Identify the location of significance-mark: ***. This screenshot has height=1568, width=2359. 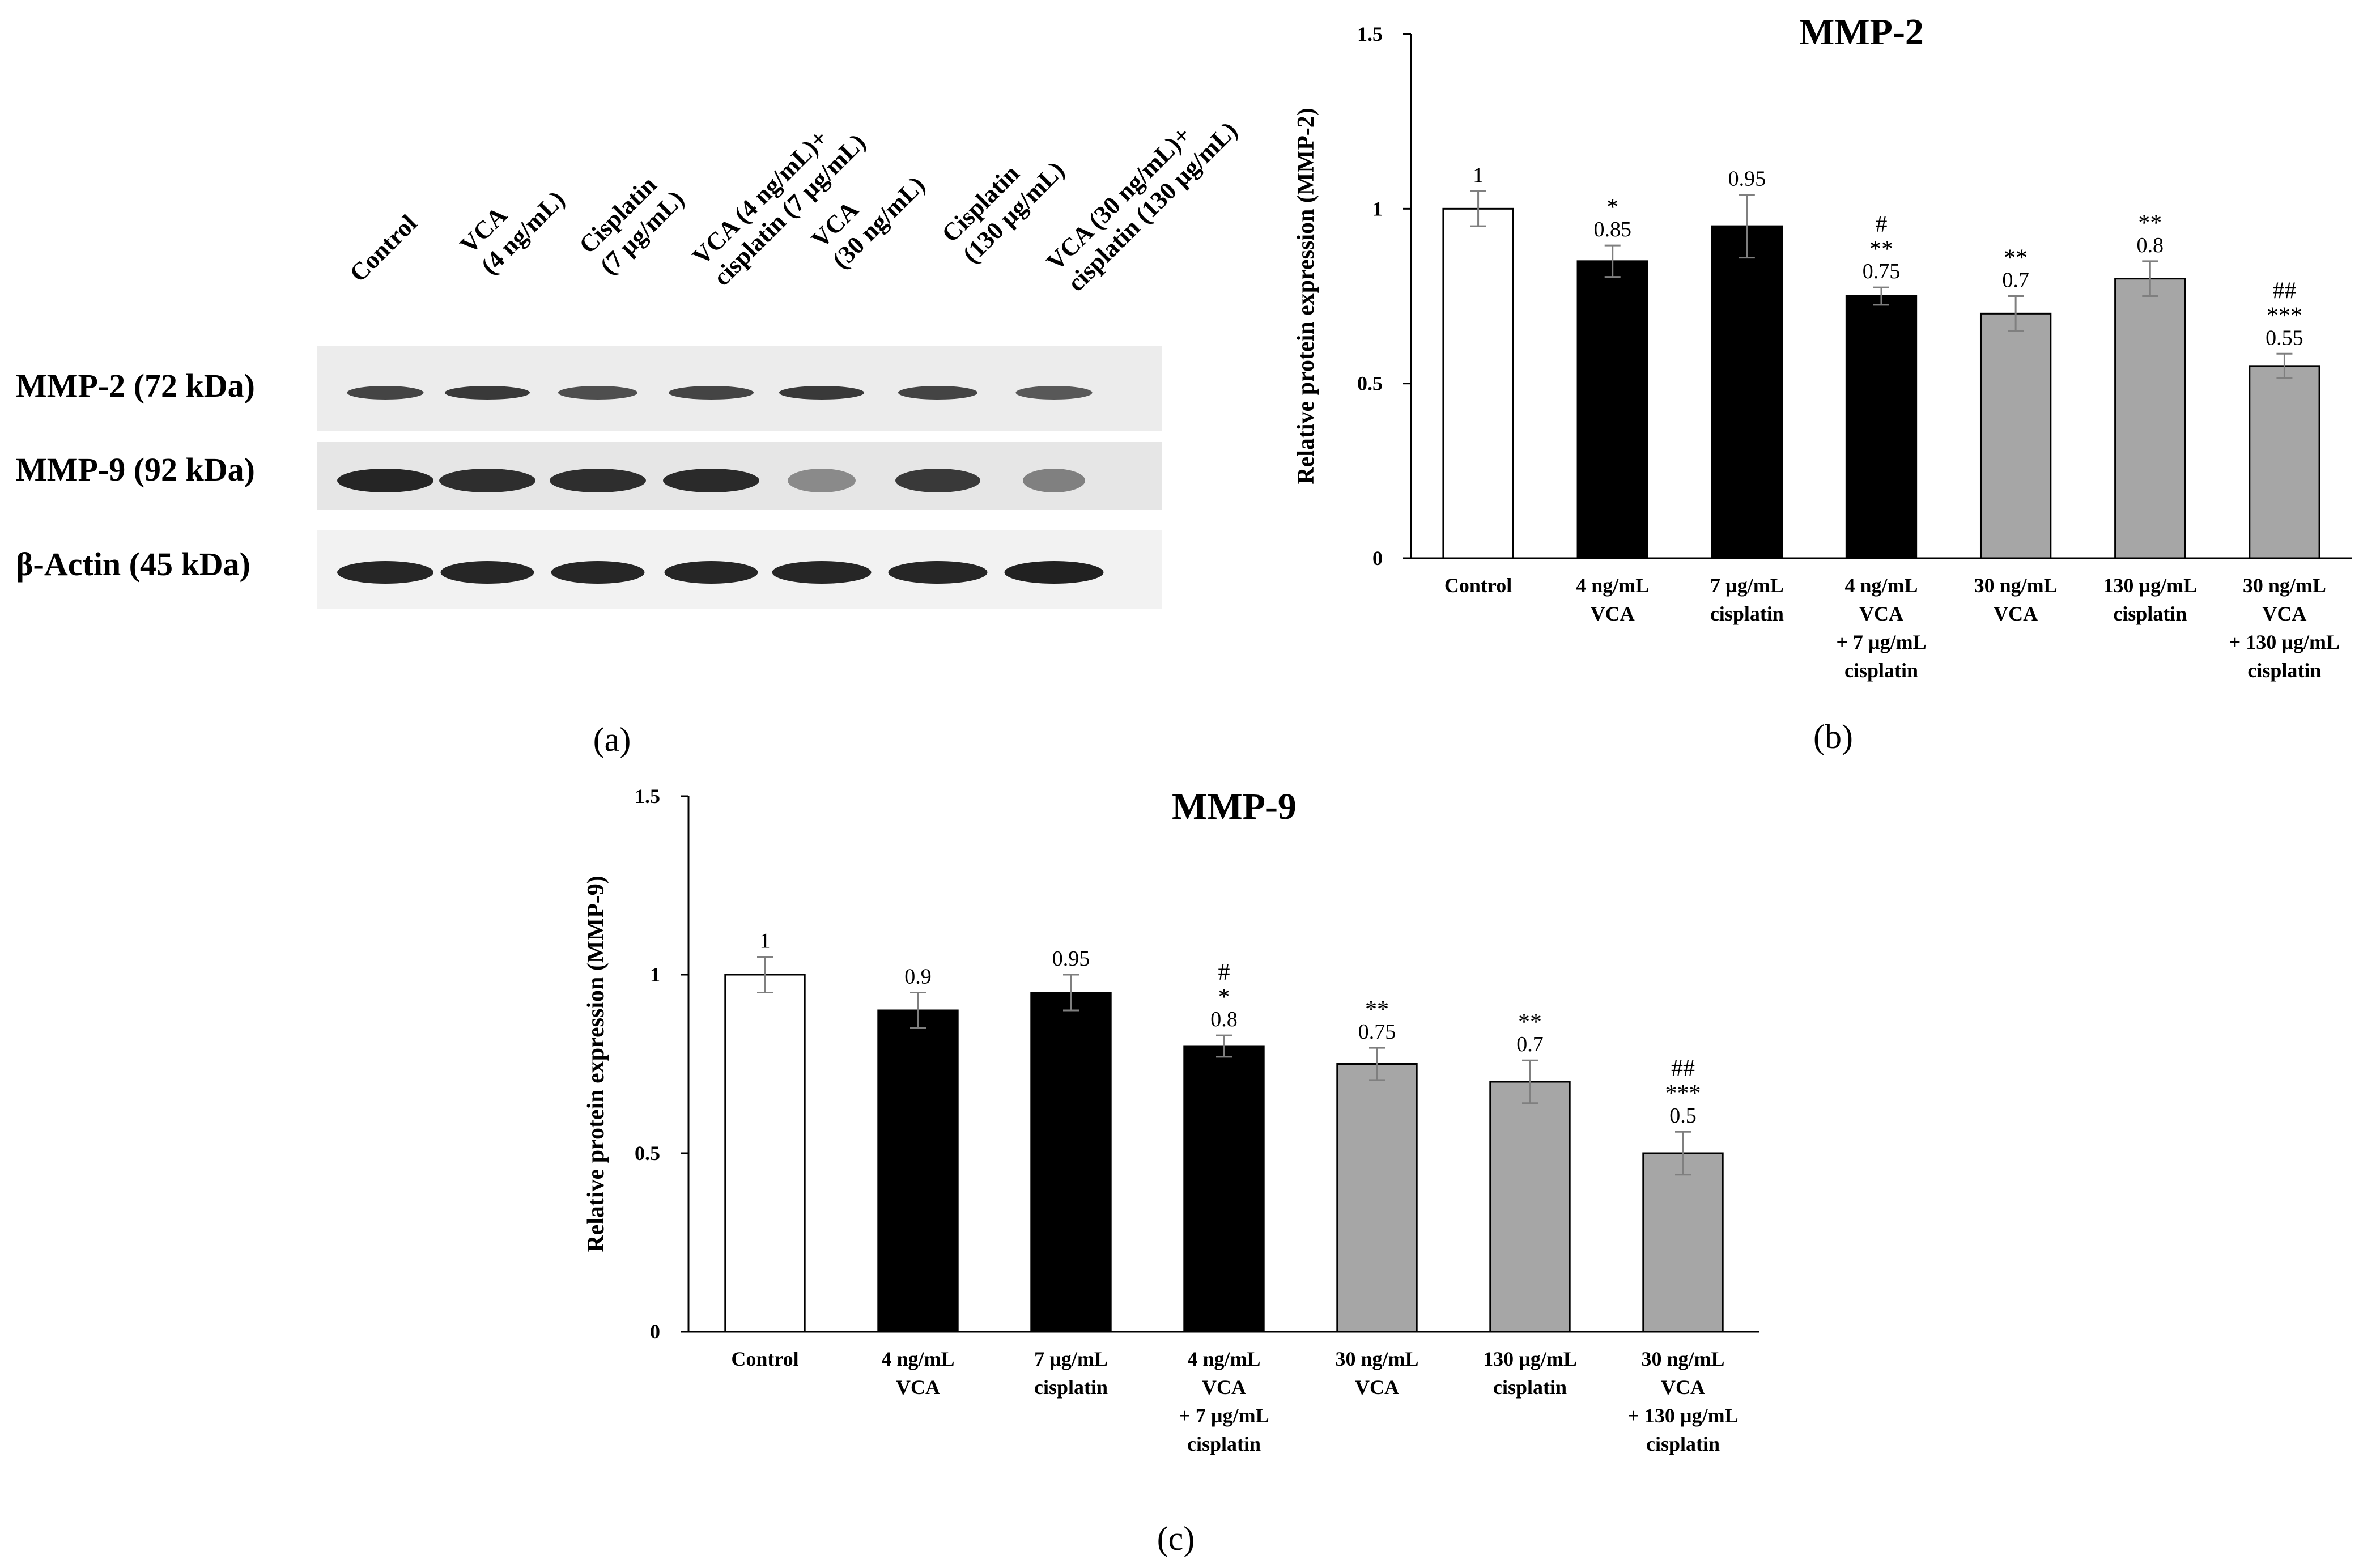
(1683, 1094).